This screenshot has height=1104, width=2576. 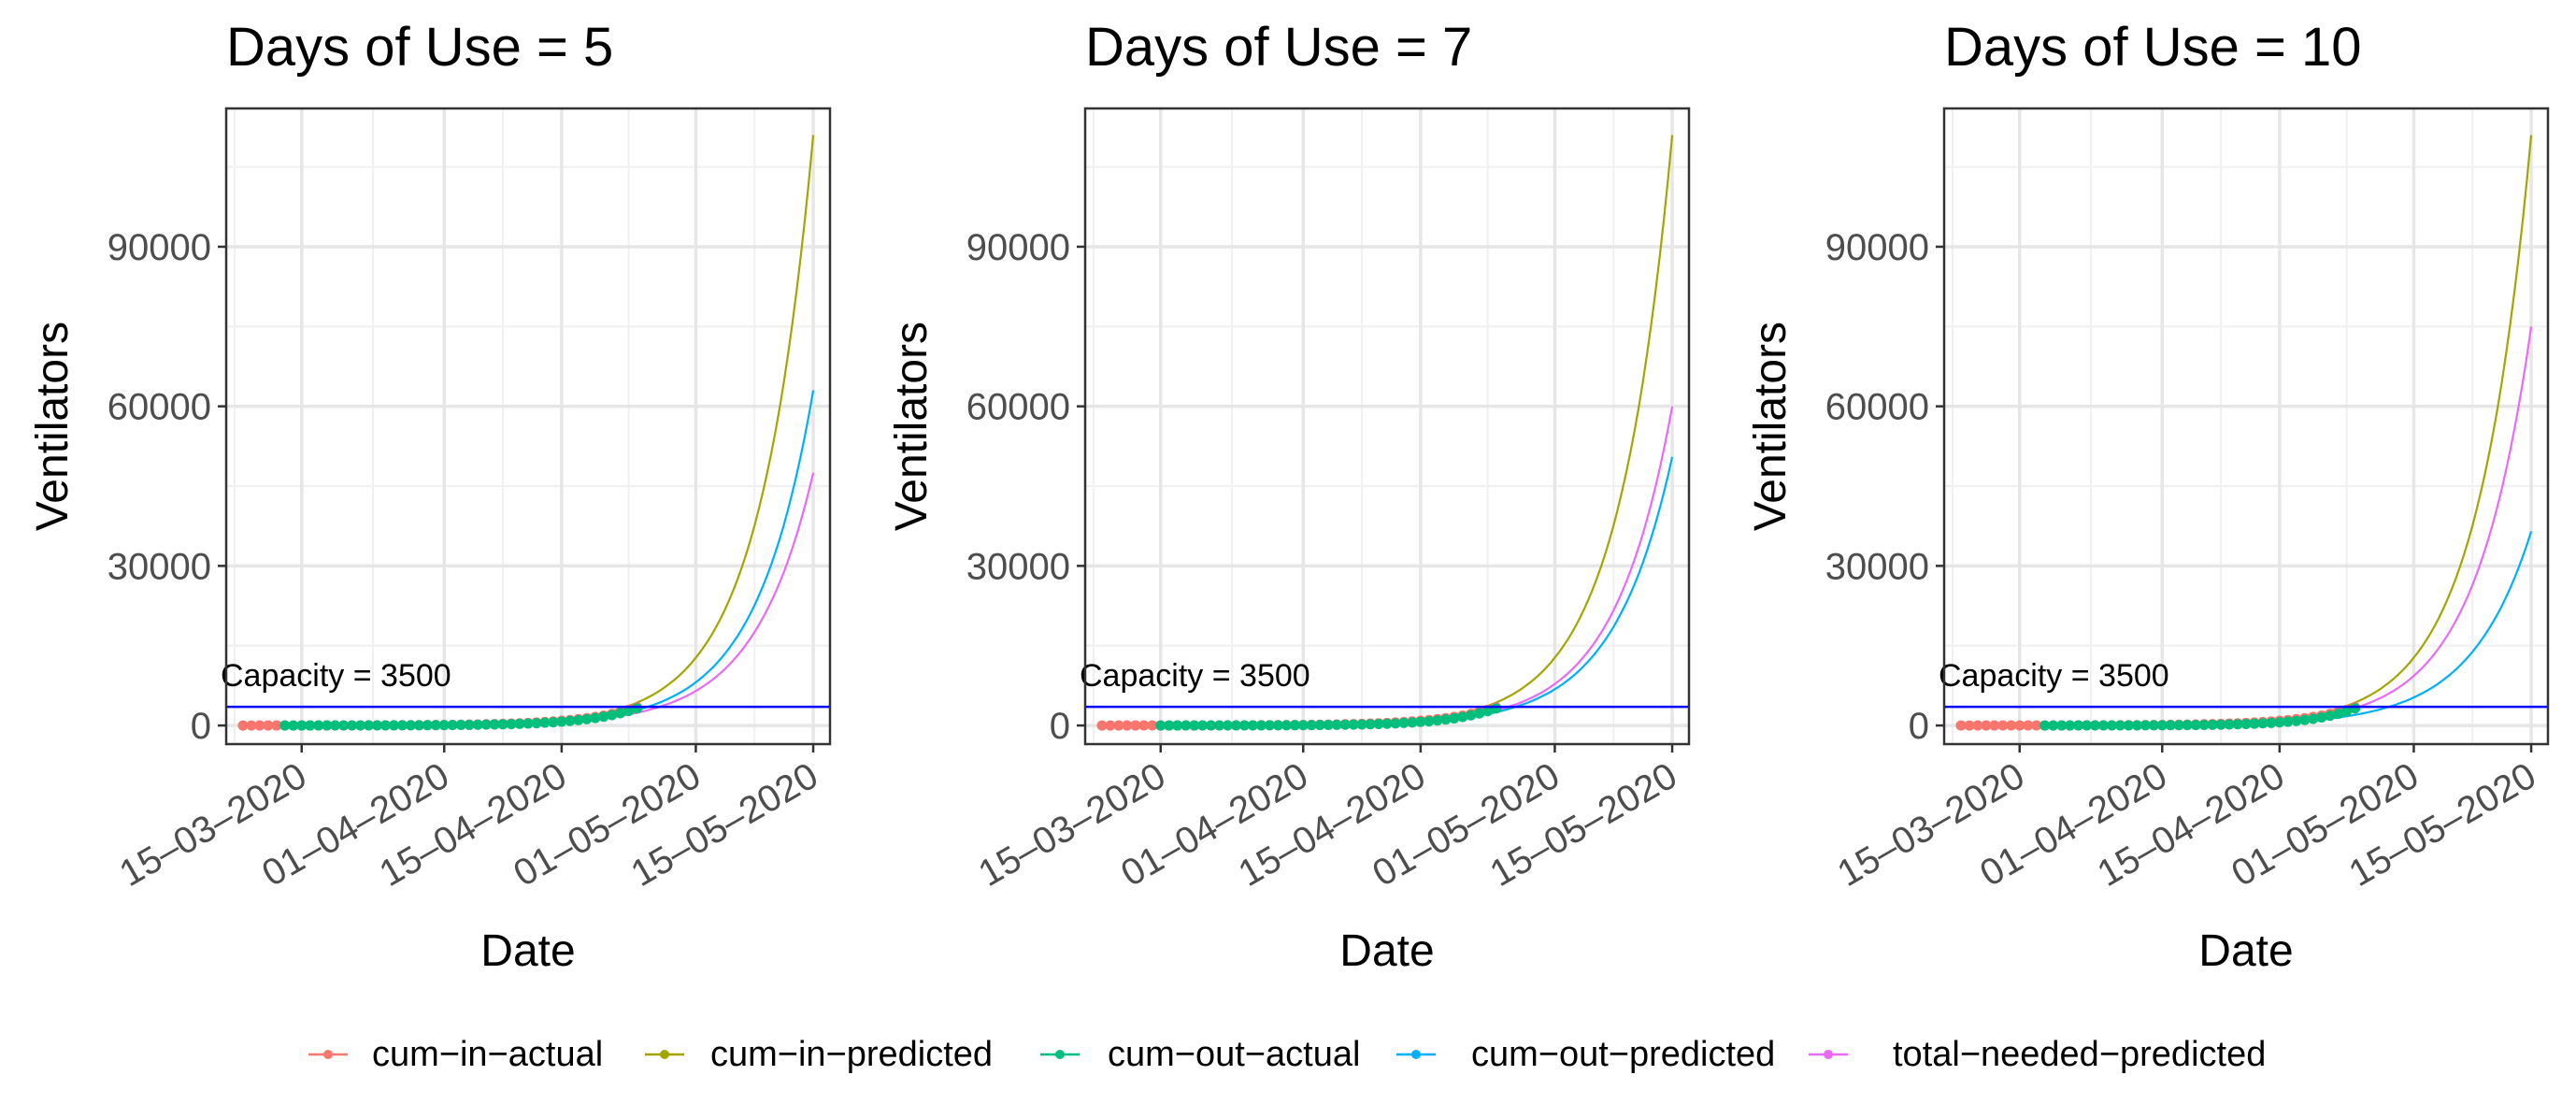 I want to click on legend-item: cum−in−predicted, so click(x=819, y=1054).